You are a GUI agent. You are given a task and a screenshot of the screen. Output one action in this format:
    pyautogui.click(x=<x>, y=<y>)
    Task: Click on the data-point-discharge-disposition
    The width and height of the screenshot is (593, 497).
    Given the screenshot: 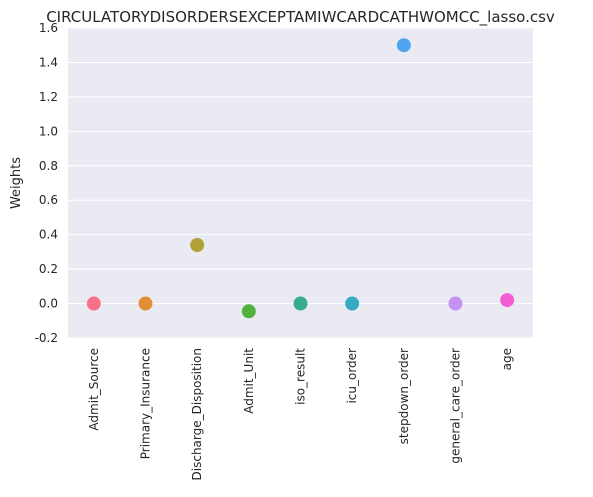 What is the action you would take?
    pyautogui.click(x=197, y=245)
    